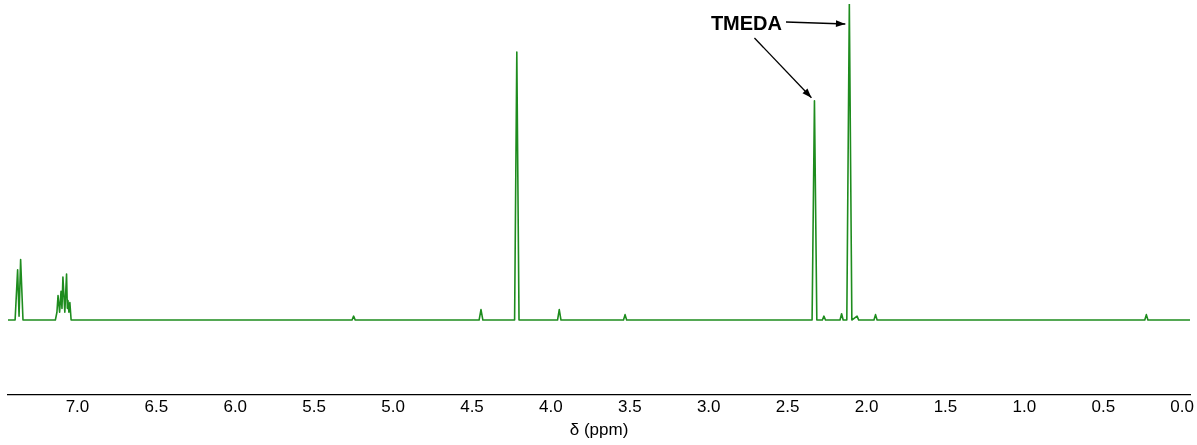 The height and width of the screenshot is (445, 1197). Describe the element at coordinates (1103, 407) in the screenshot. I see `x-tick-label: 0.5` at that location.